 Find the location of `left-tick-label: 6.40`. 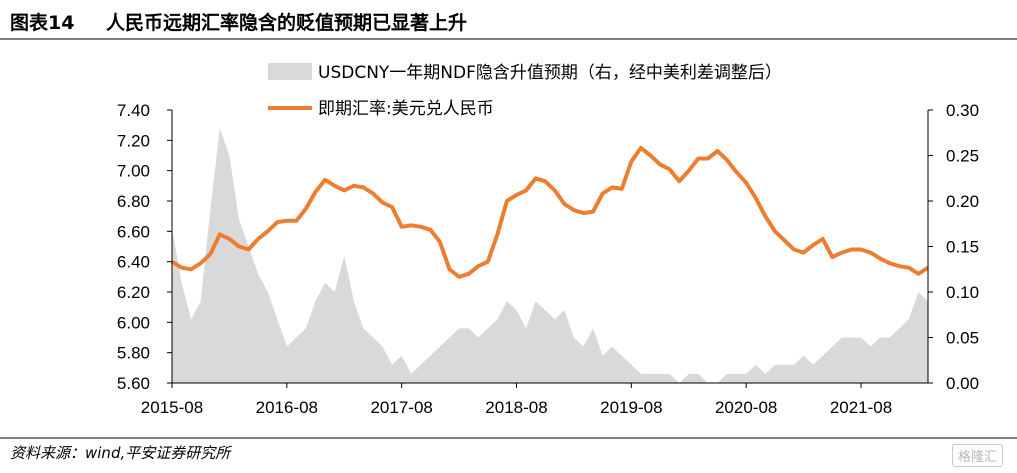

left-tick-label: 6.40 is located at coordinates (133, 262).